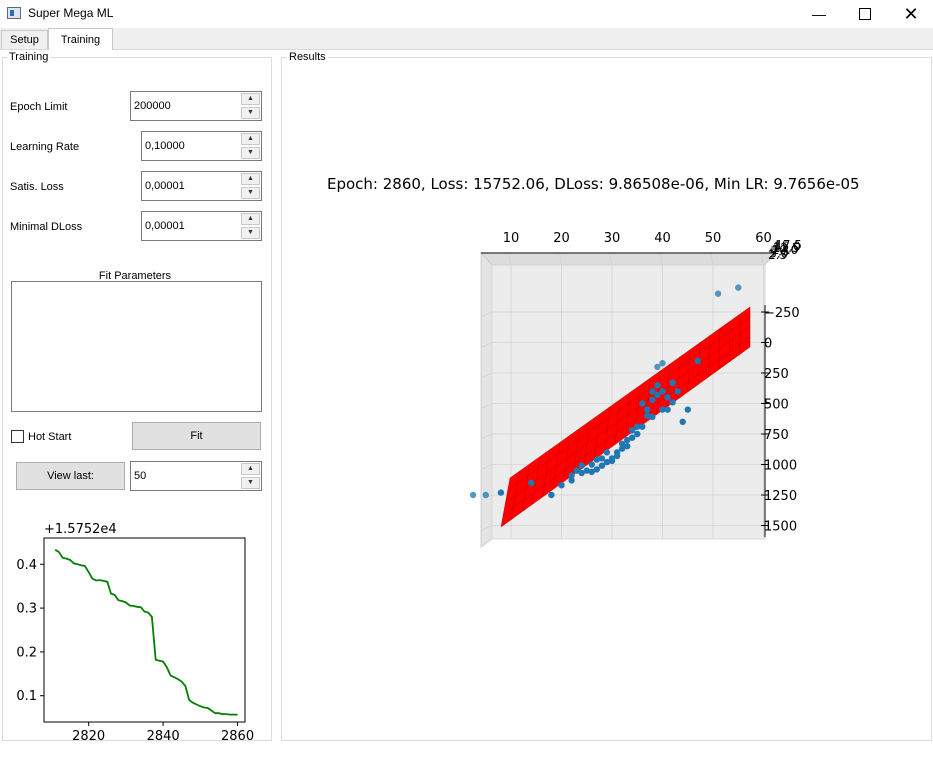  I want to click on y-tick-label: 10.0, so click(785, 250).